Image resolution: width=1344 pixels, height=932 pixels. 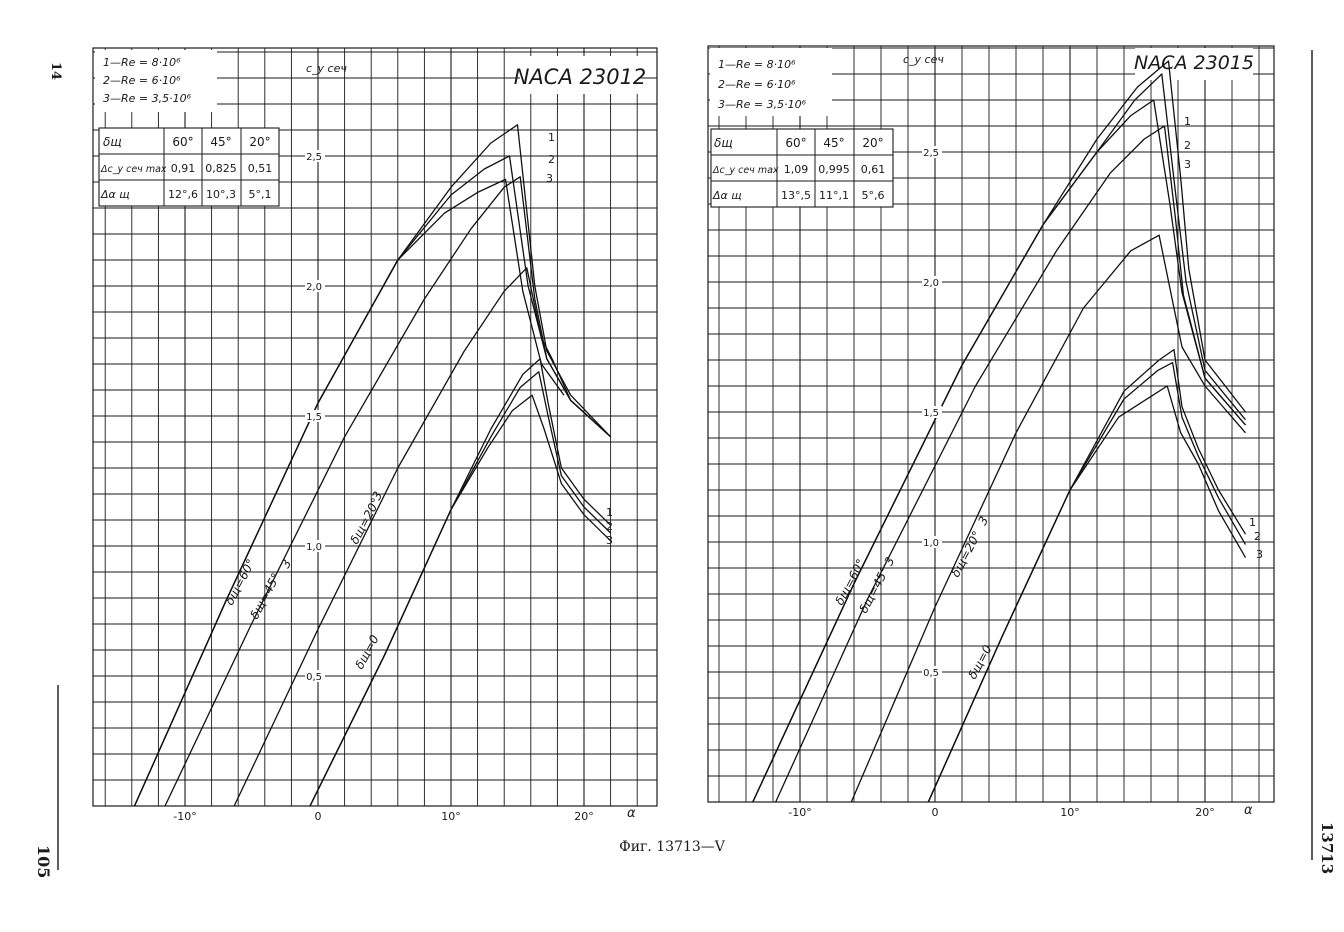 I want to click on page-number-top: 14, so click(x=55, y=71).